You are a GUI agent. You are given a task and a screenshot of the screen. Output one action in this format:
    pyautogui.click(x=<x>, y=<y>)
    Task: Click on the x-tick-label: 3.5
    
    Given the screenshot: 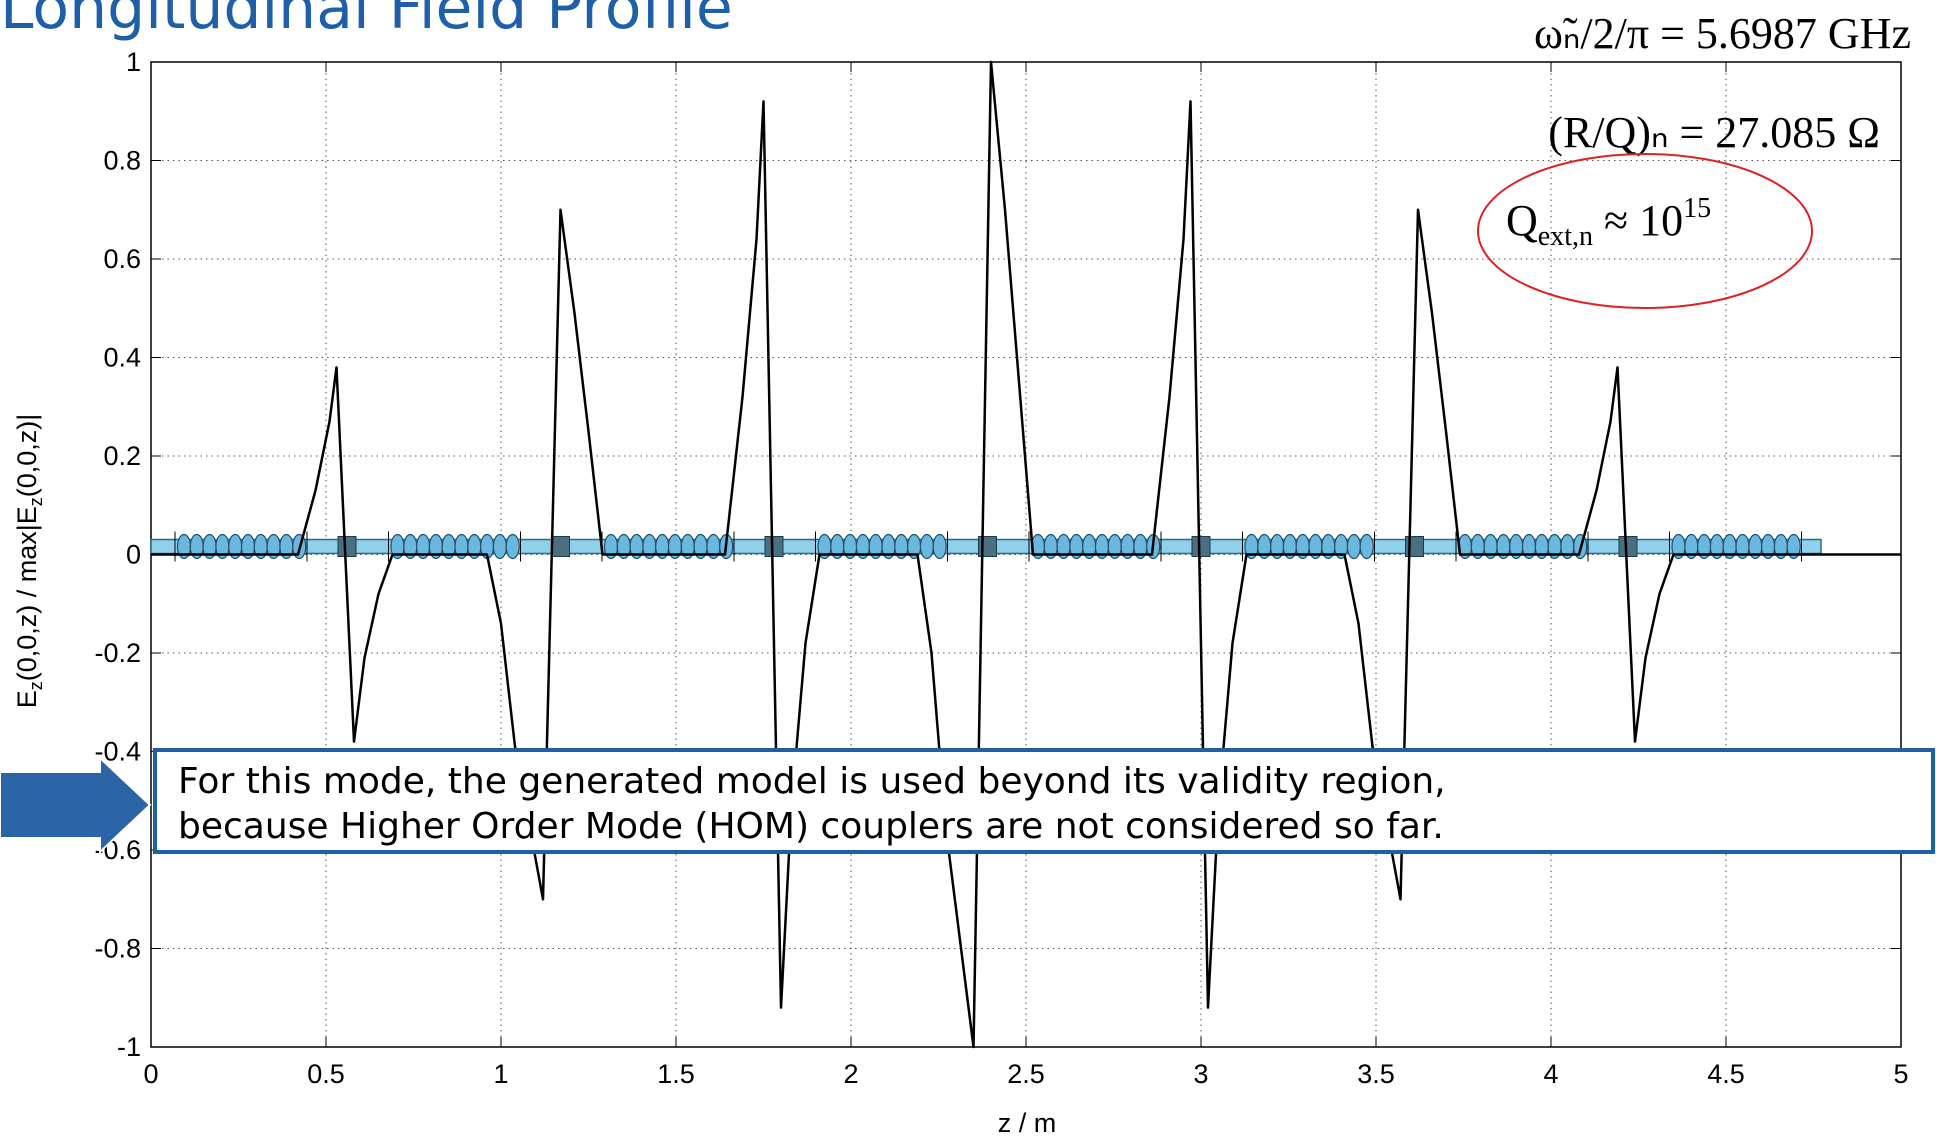 What is the action you would take?
    pyautogui.click(x=1376, y=1074)
    